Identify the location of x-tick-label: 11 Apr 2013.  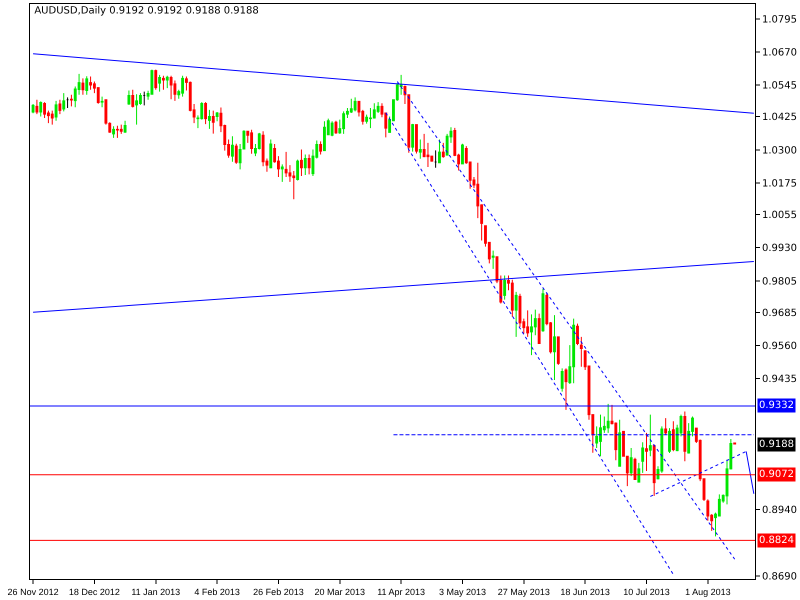
(401, 591).